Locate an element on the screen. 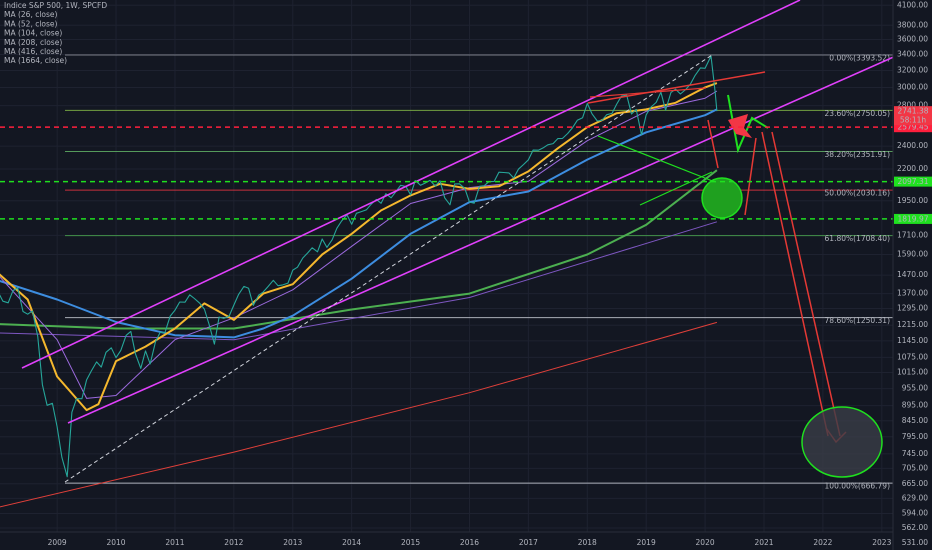 Image resolution: width=932 pixels, height=550 pixels. arrow-red-head is located at coordinates (740, 126).